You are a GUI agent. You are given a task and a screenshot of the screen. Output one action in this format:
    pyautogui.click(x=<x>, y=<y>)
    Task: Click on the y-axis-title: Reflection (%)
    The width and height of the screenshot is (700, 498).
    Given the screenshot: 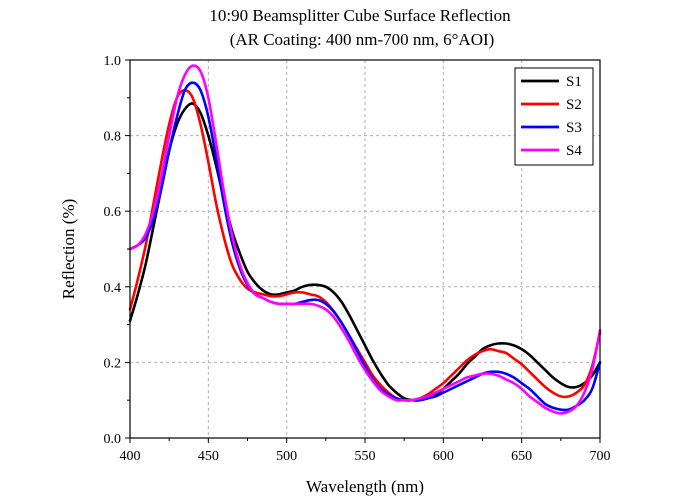 What is the action you would take?
    pyautogui.click(x=68, y=249)
    